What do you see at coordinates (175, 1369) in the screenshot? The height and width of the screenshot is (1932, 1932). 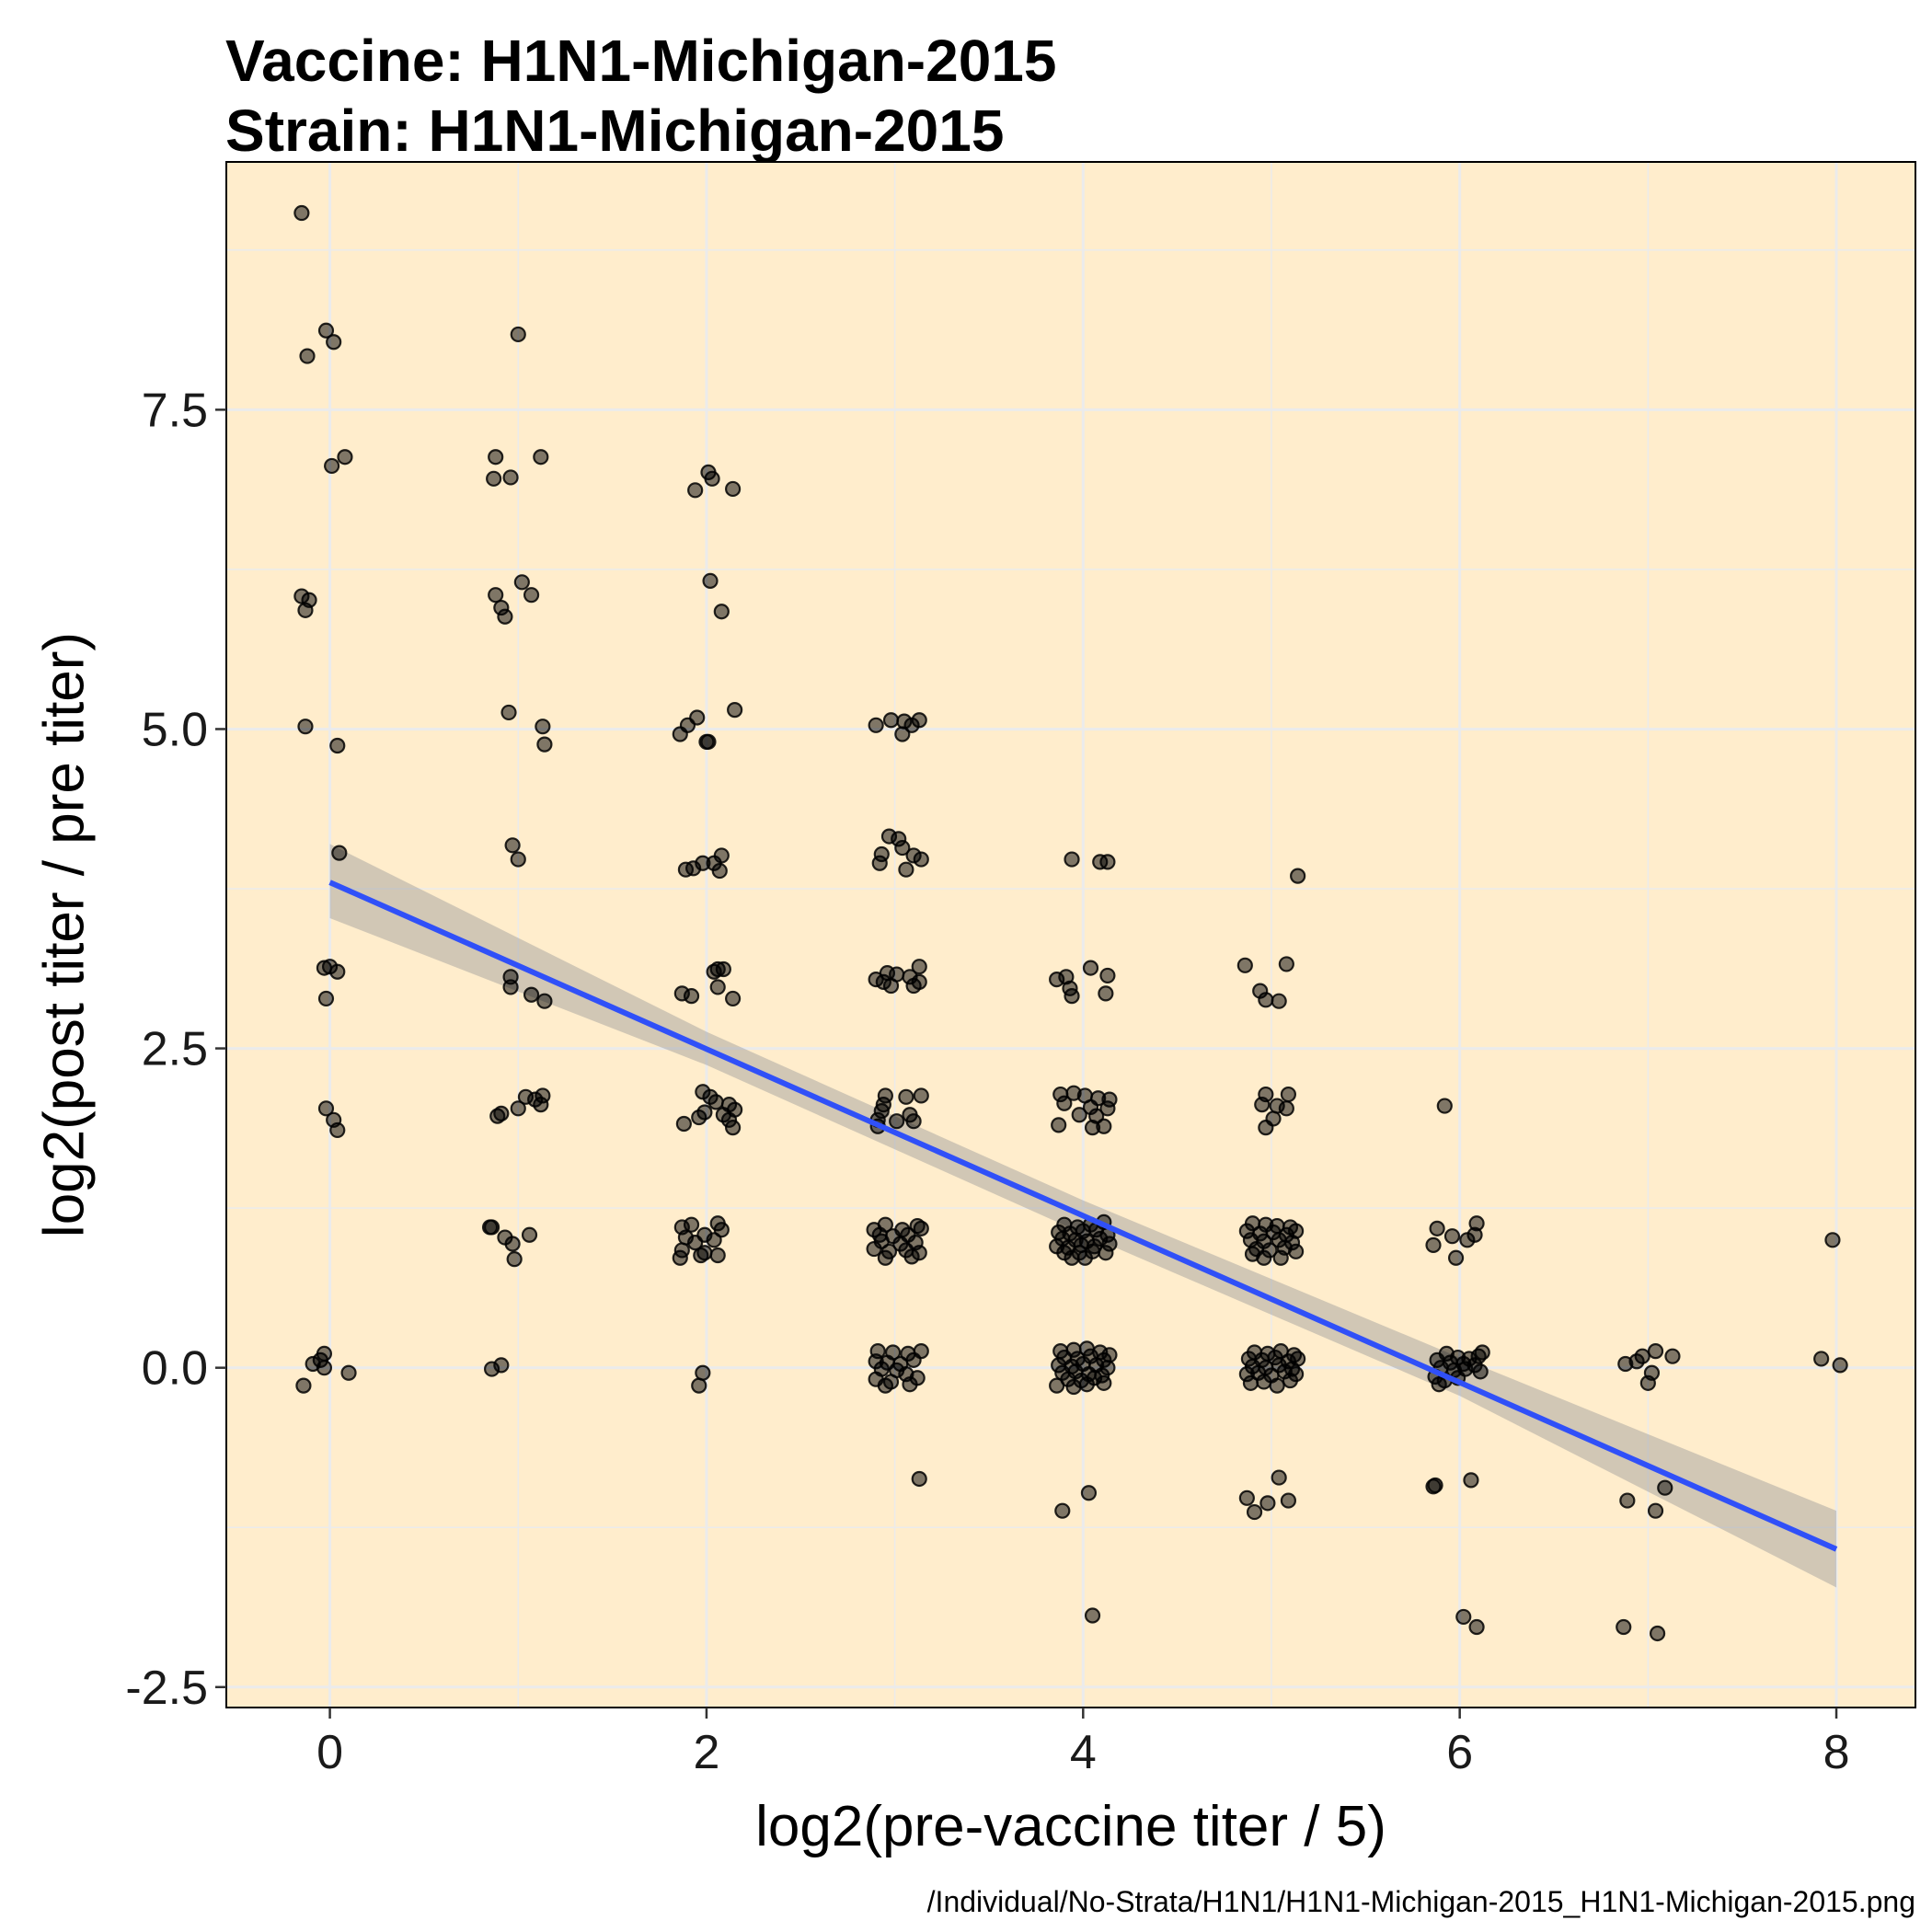 I see `y-tick-label: 0.0` at bounding box center [175, 1369].